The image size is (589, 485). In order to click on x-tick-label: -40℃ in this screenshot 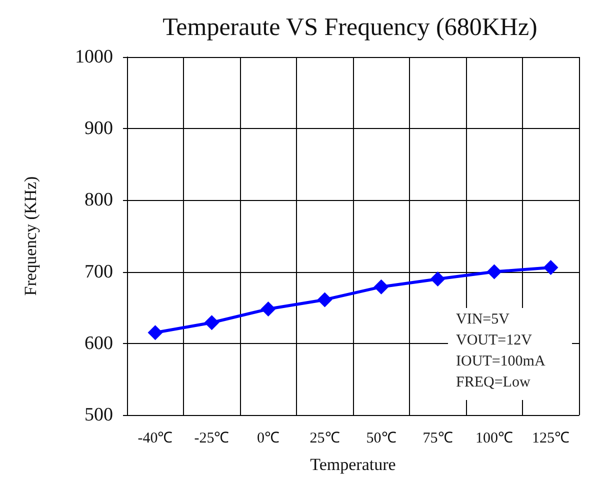, I will do `click(155, 438)`.